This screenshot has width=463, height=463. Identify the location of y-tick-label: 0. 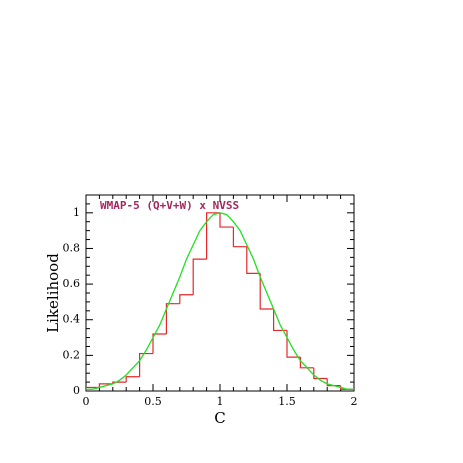
(76, 390).